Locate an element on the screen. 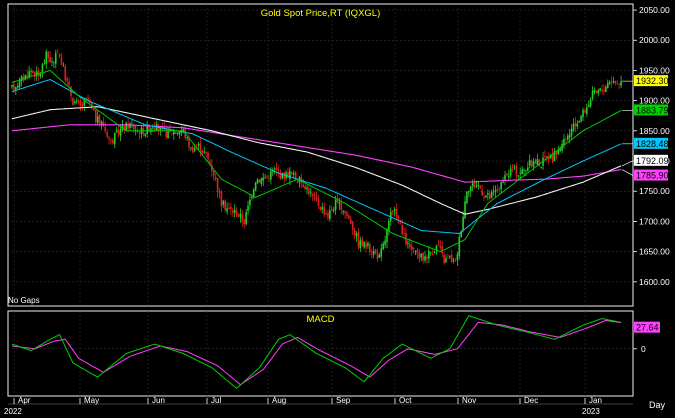 This screenshot has height=418, width=675. year-label-2022: 2022 is located at coordinates (13, 411).